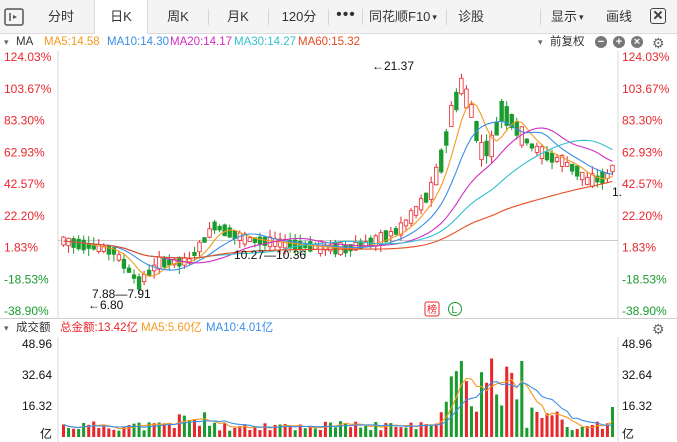  Describe the element at coordinates (434, 17) in the screenshot. I see `chevron-down-icon: ▾` at that location.